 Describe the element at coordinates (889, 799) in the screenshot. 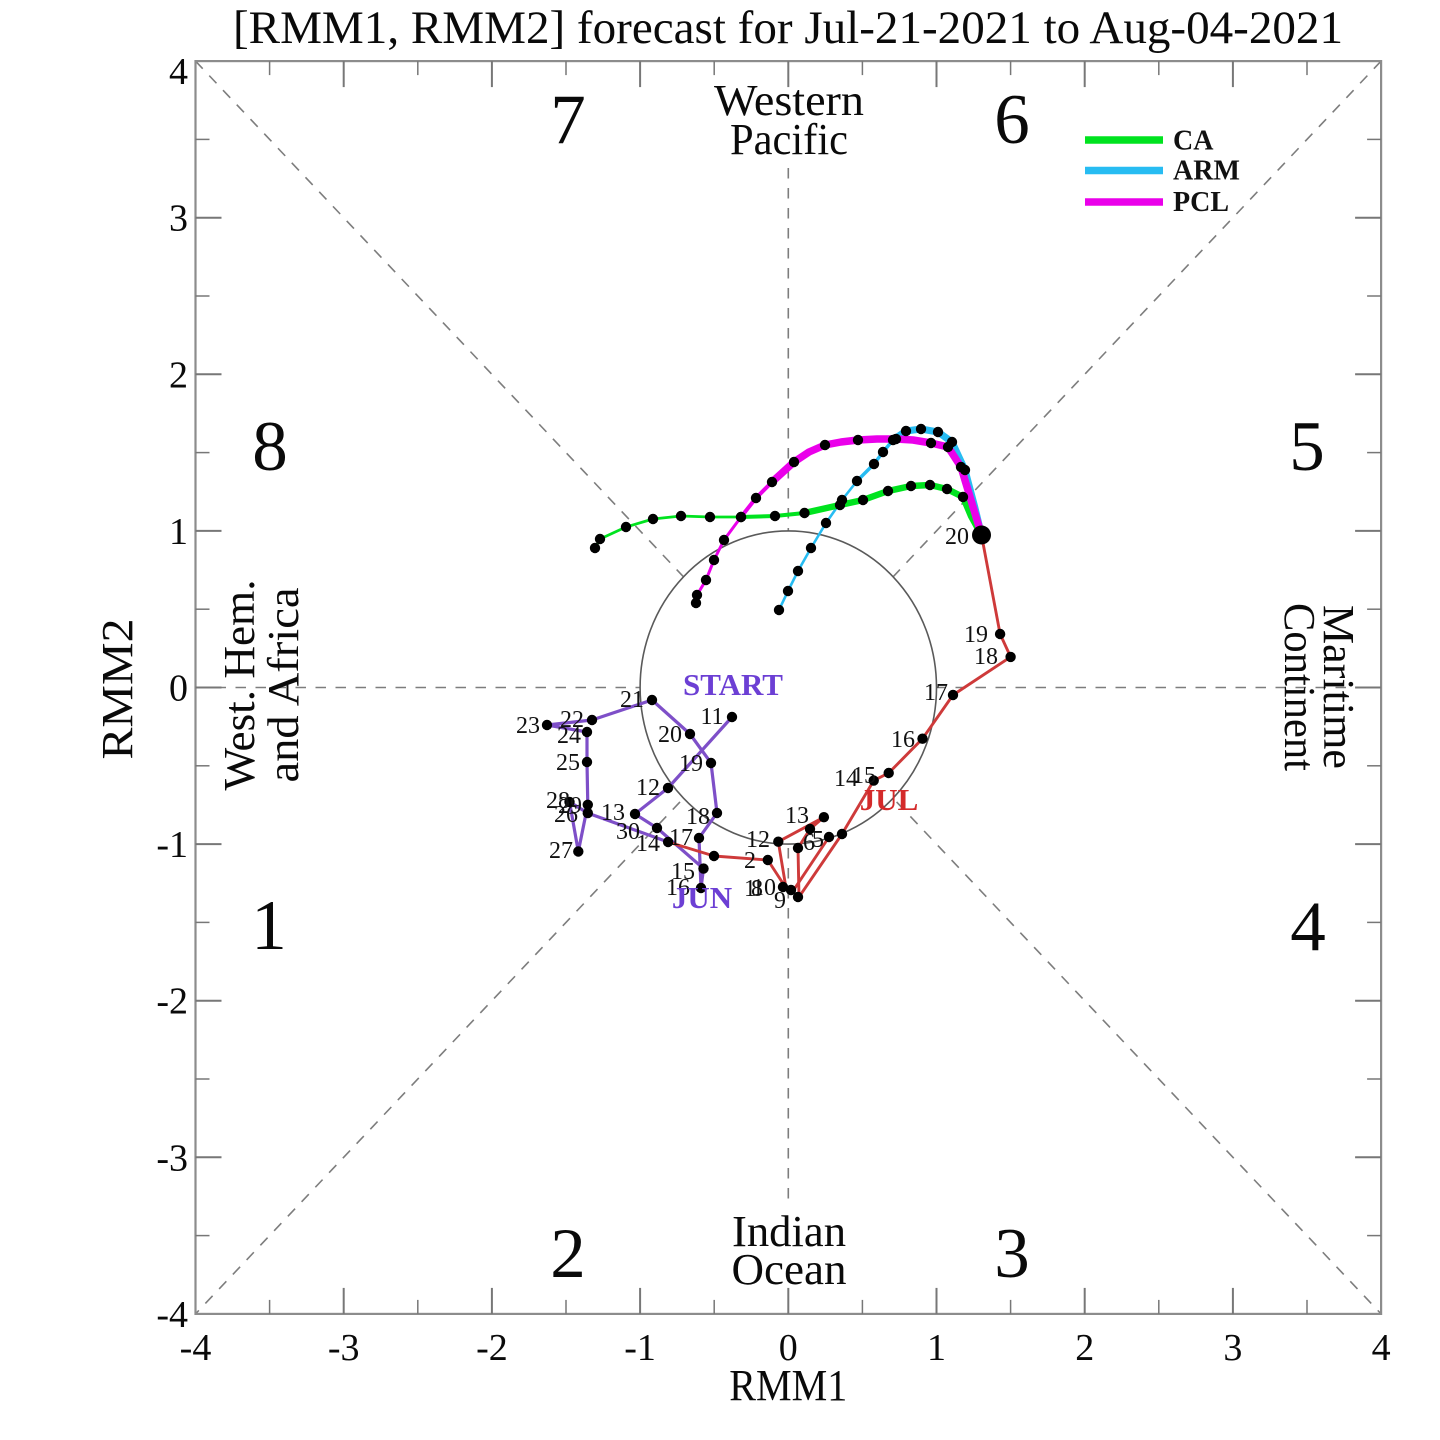

I see `svg-text: JUL` at that location.